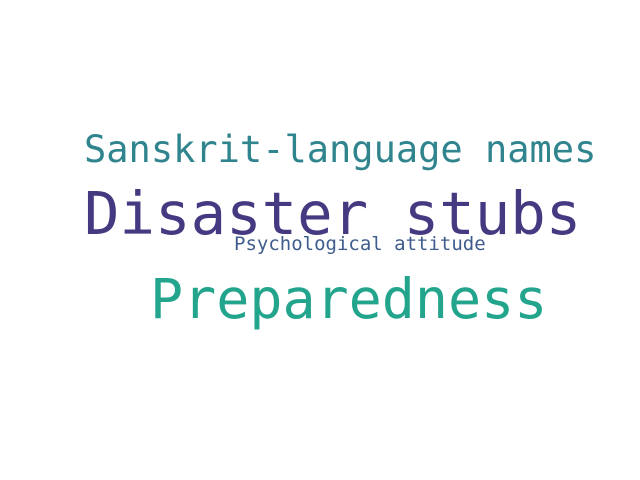 The width and height of the screenshot is (640, 480). I want to click on word-psychological-attitude: Psychological attitude, so click(360, 244).